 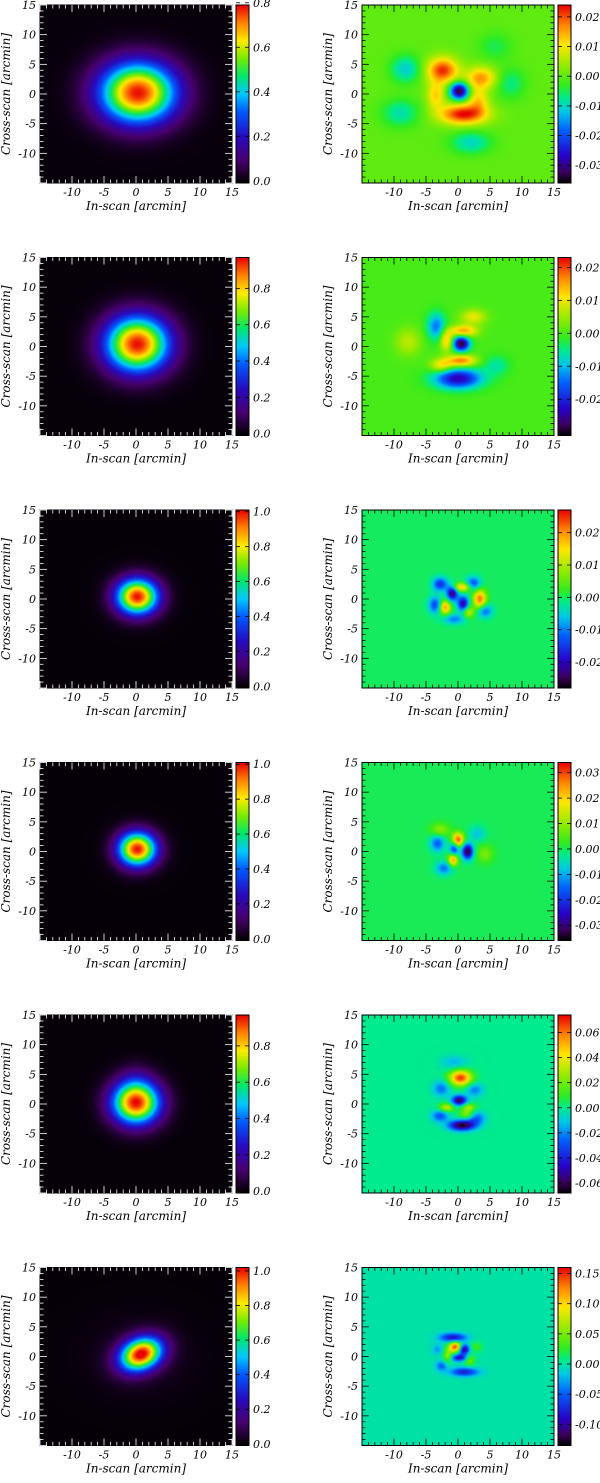 What do you see at coordinates (587, 1304) in the screenshot?
I see `colorbar-tick-label: 0.10` at bounding box center [587, 1304].